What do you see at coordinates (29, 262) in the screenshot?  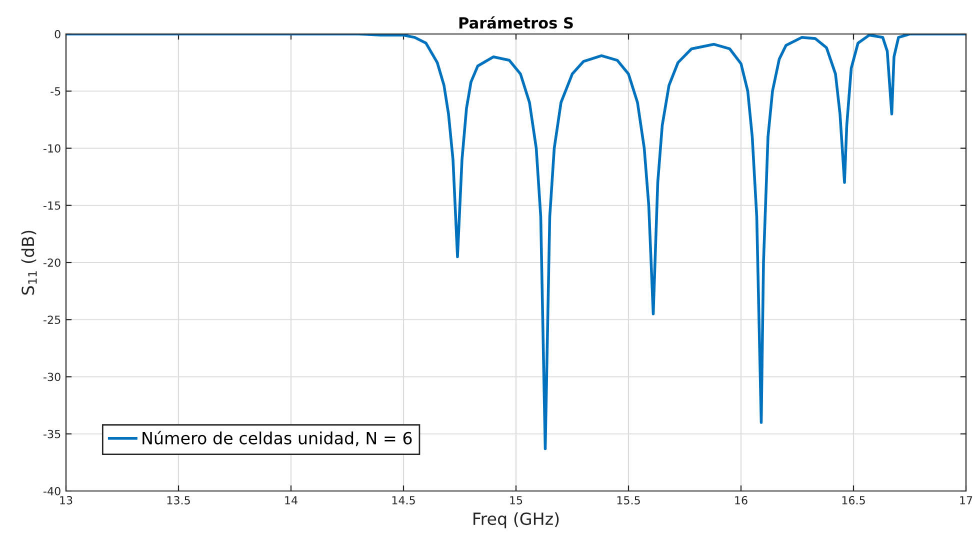 I see `y-axis-title: S$_{11}$ (dB)` at bounding box center [29, 262].